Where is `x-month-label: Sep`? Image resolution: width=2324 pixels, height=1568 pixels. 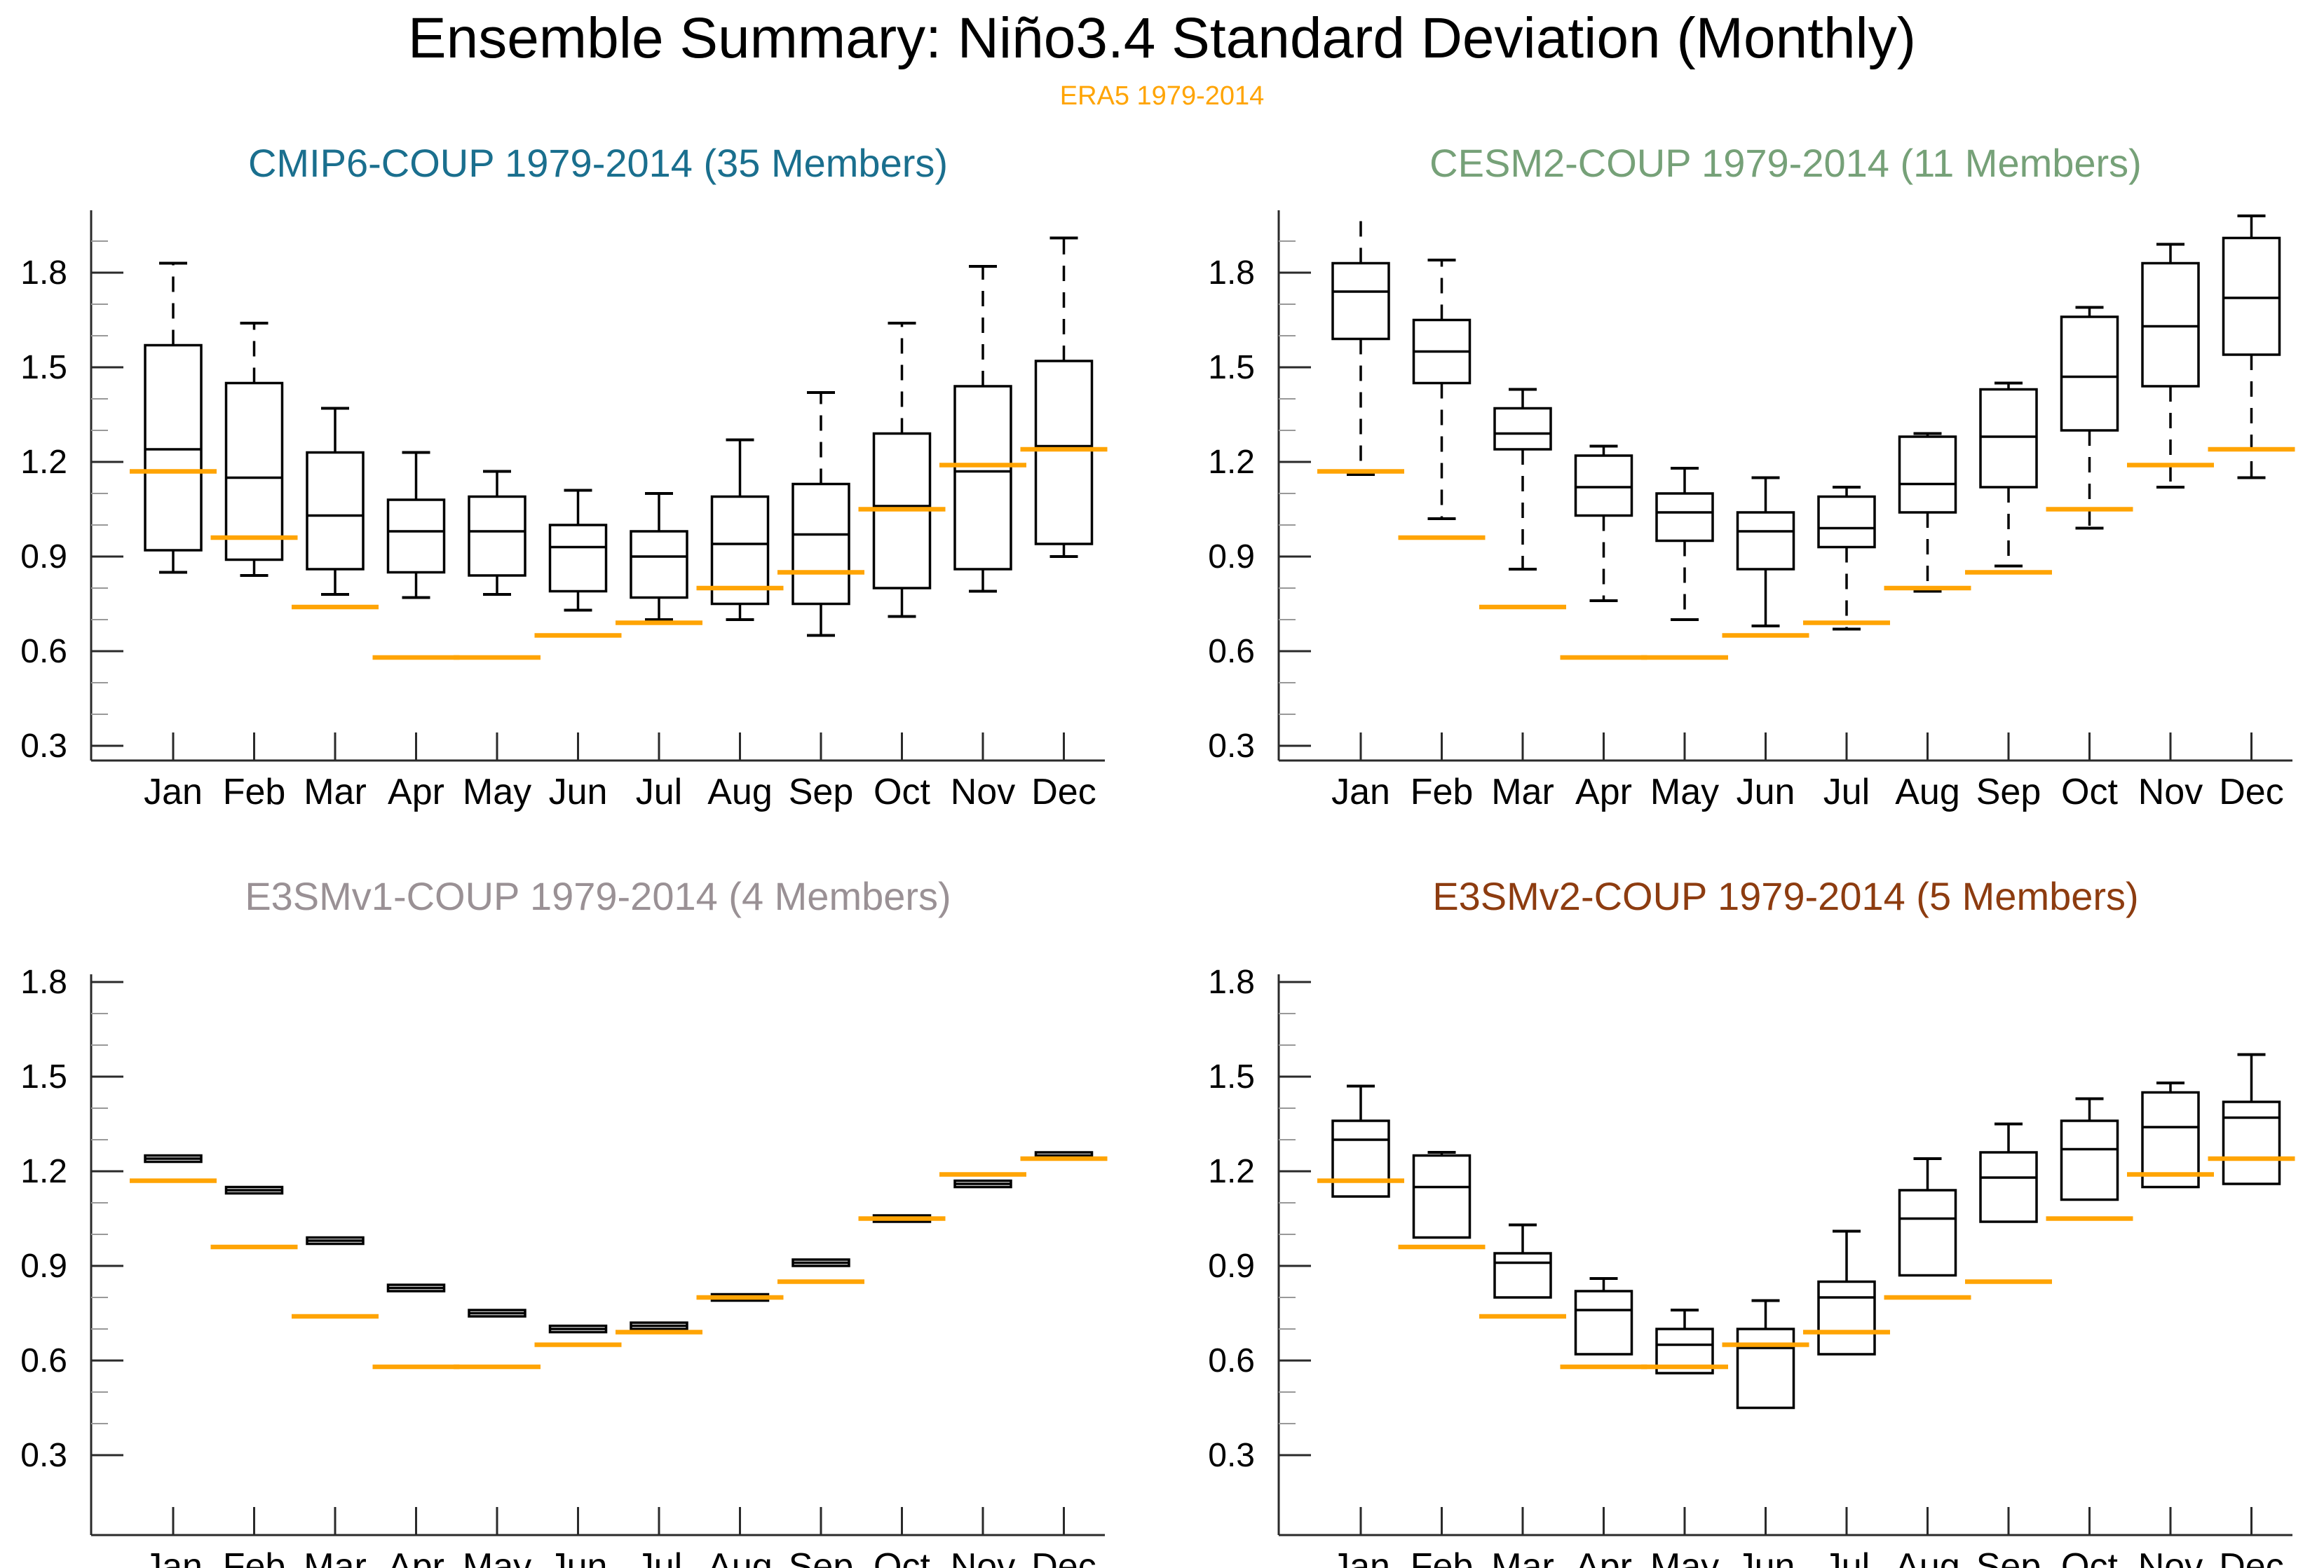 x-month-label: Sep is located at coordinates (2008, 1557).